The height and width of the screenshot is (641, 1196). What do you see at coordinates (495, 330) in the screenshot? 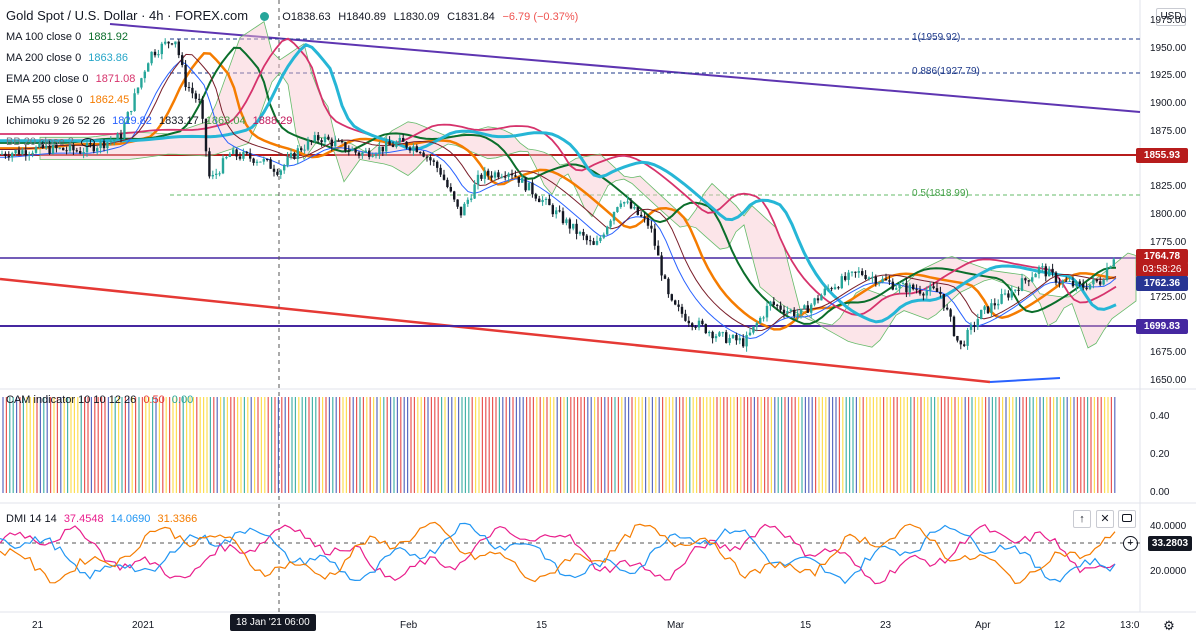
I see `lower-trend-line` at bounding box center [495, 330].